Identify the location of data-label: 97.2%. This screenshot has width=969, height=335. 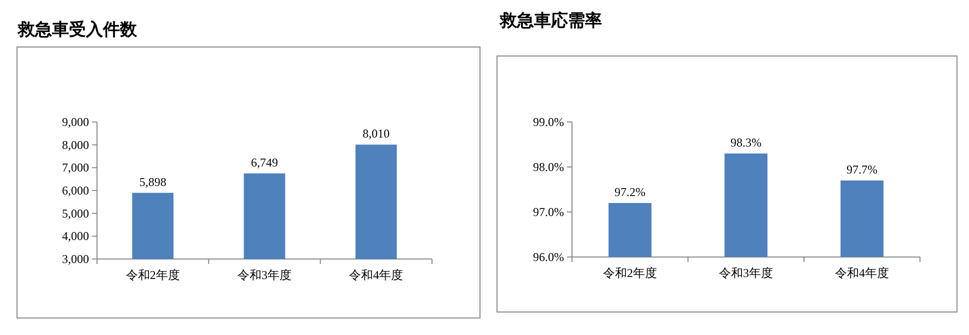
(630, 192).